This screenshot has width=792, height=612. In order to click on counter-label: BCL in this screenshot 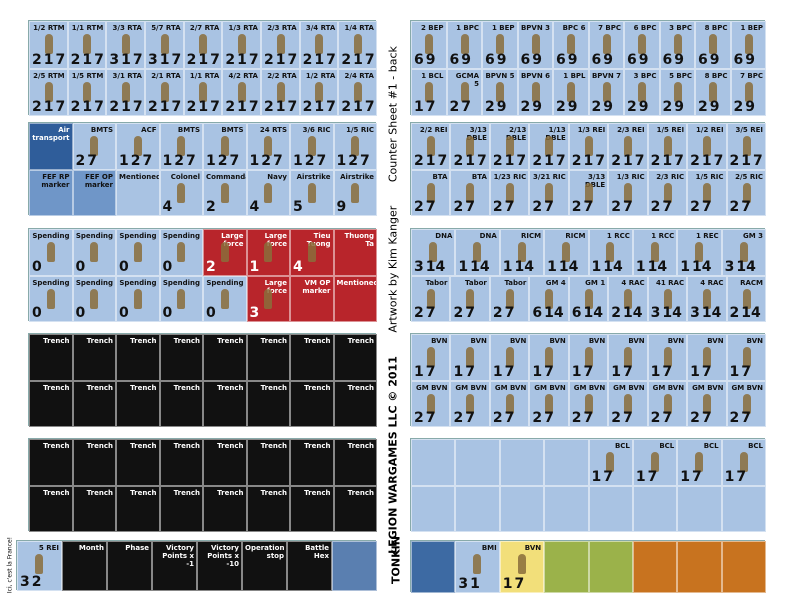, I will do `click(755, 446)`.